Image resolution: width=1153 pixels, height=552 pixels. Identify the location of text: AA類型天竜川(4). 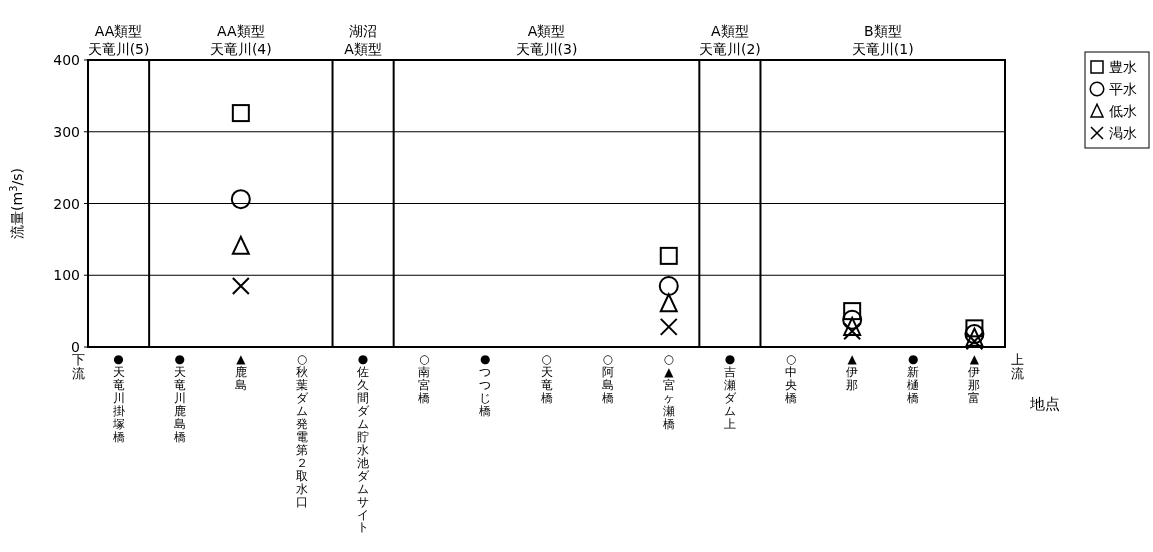
(240, 40).